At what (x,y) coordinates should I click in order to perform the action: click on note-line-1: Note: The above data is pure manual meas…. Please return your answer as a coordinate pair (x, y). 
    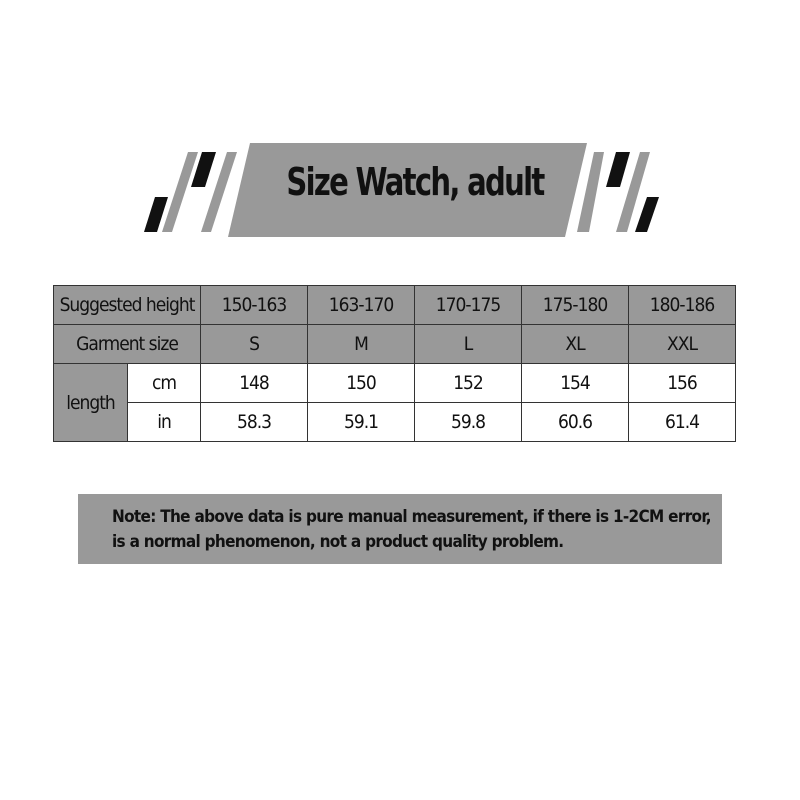
    Looking at the image, I should click on (412, 517).